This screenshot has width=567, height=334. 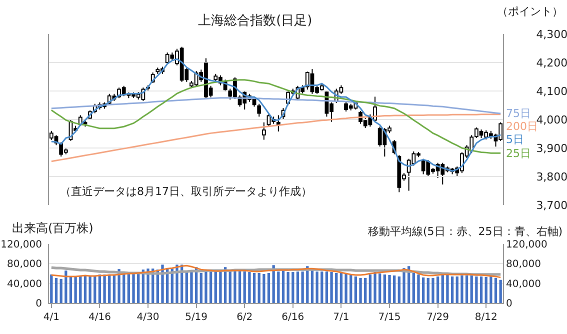 I want to click on y-tick-label: 4,100, so click(x=551, y=91).